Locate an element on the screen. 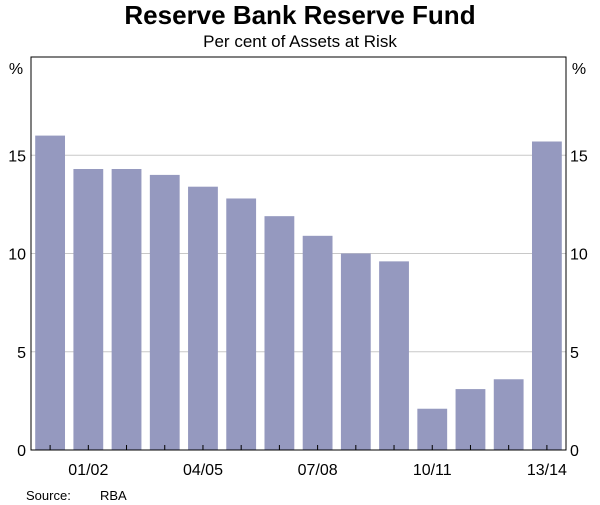 This screenshot has height=505, width=600. y-tick-label-right: 15 is located at coordinates (579, 156).